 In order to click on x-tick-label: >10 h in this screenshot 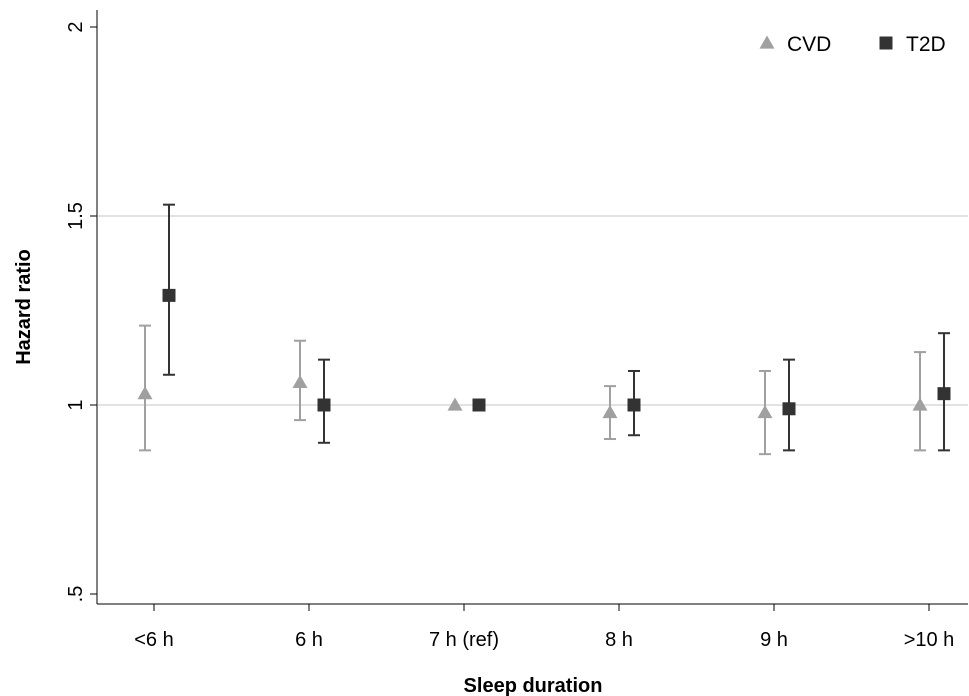, I will do `click(929, 640)`.